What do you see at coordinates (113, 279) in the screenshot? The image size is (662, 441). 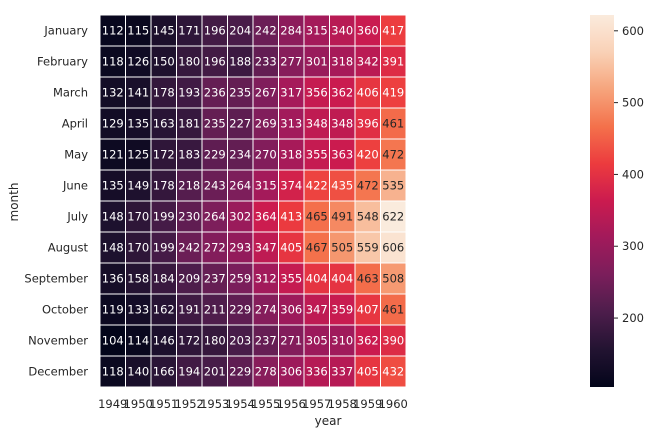 I see `cell-value-label: 136` at bounding box center [113, 279].